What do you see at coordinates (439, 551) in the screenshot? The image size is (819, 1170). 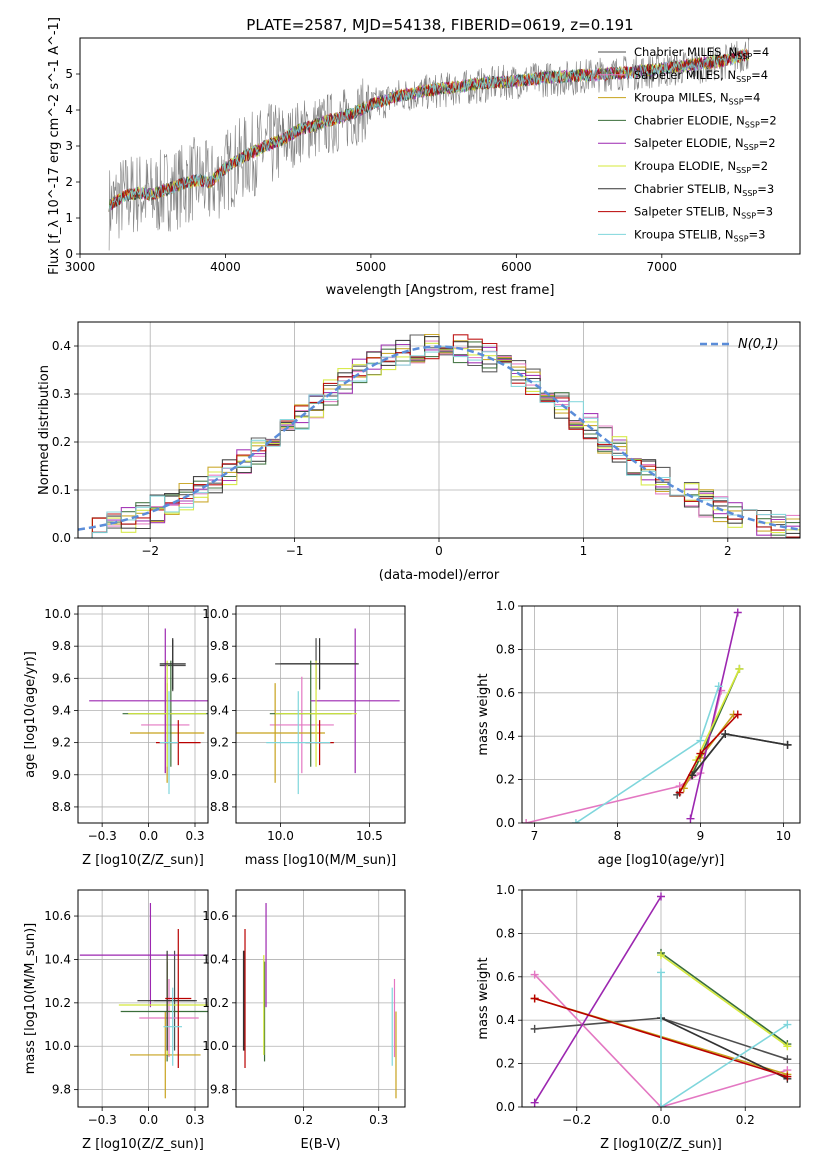 I see `x-tick-label: 0` at bounding box center [439, 551].